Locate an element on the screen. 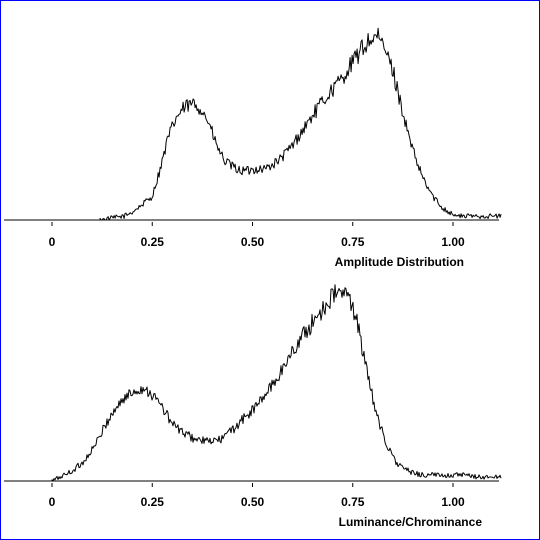  x-axis-label: Luminance/Chrominance is located at coordinates (411, 522).